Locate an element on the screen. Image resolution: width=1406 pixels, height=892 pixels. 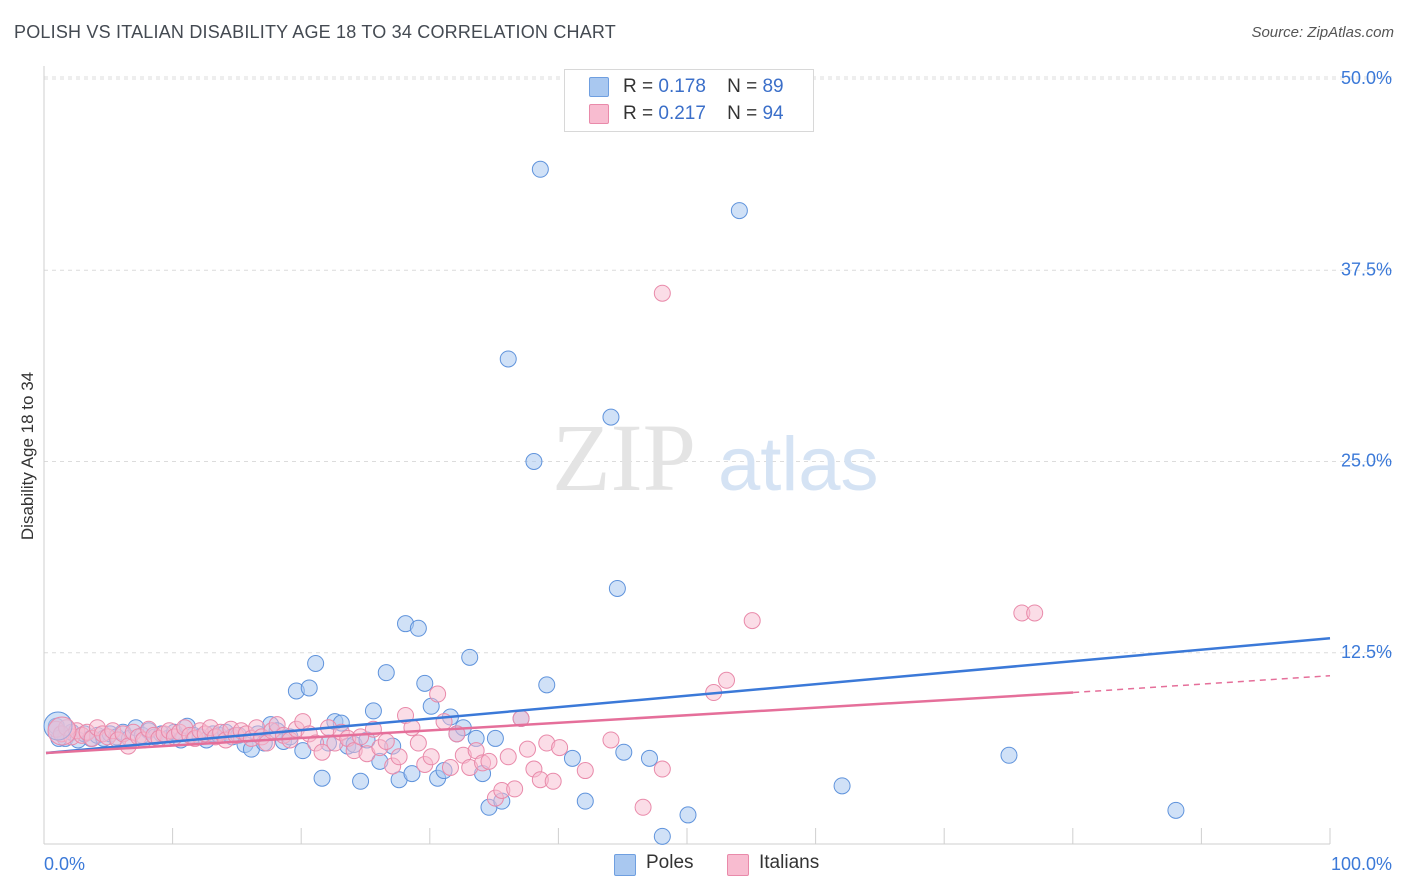
poles-swatch is located at coordinates (599, 87).